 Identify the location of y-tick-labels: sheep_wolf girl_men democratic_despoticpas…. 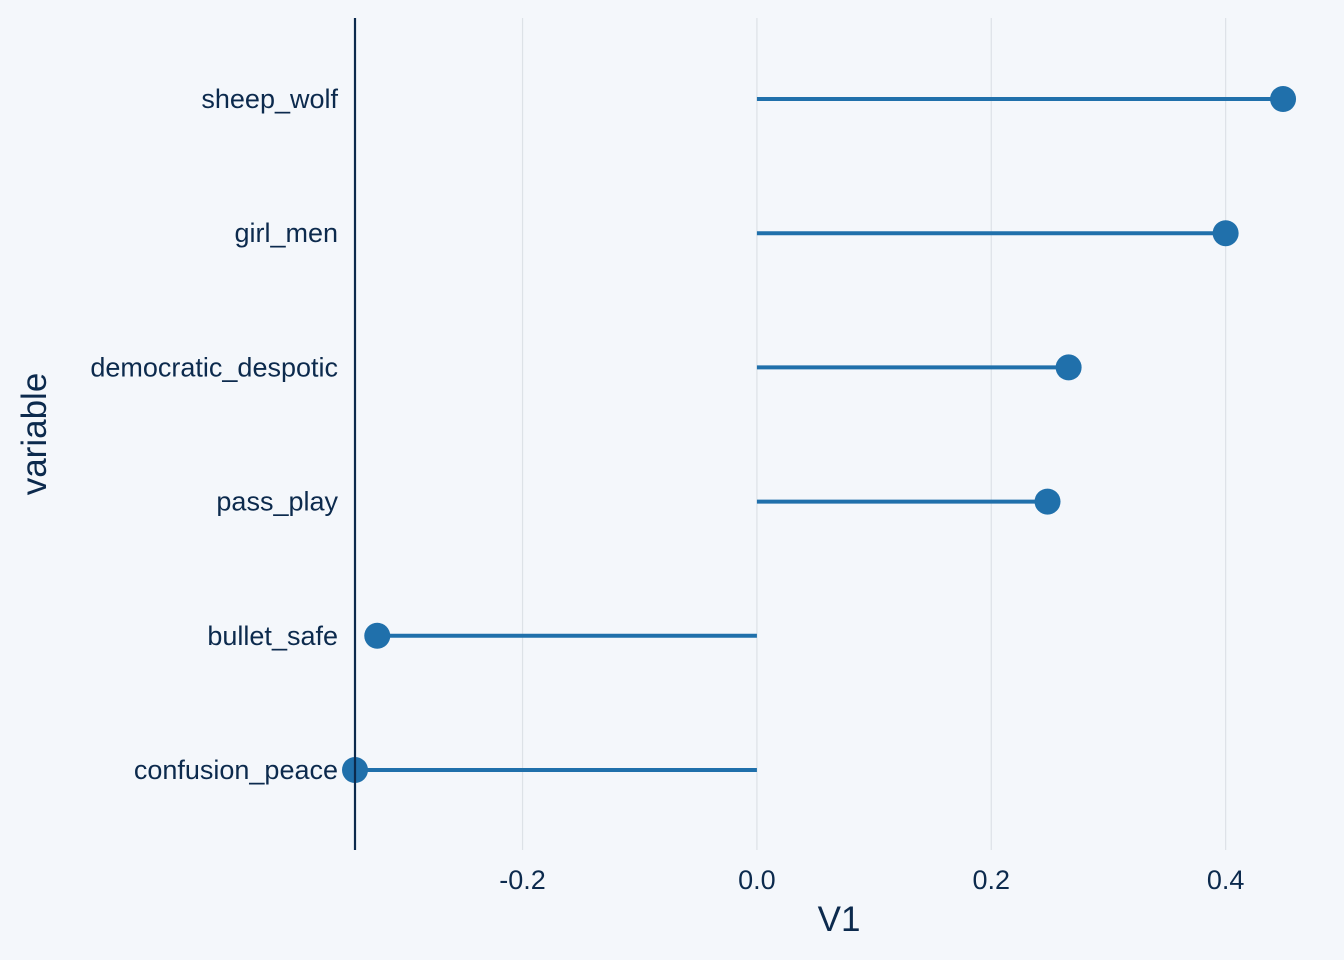
(214, 434).